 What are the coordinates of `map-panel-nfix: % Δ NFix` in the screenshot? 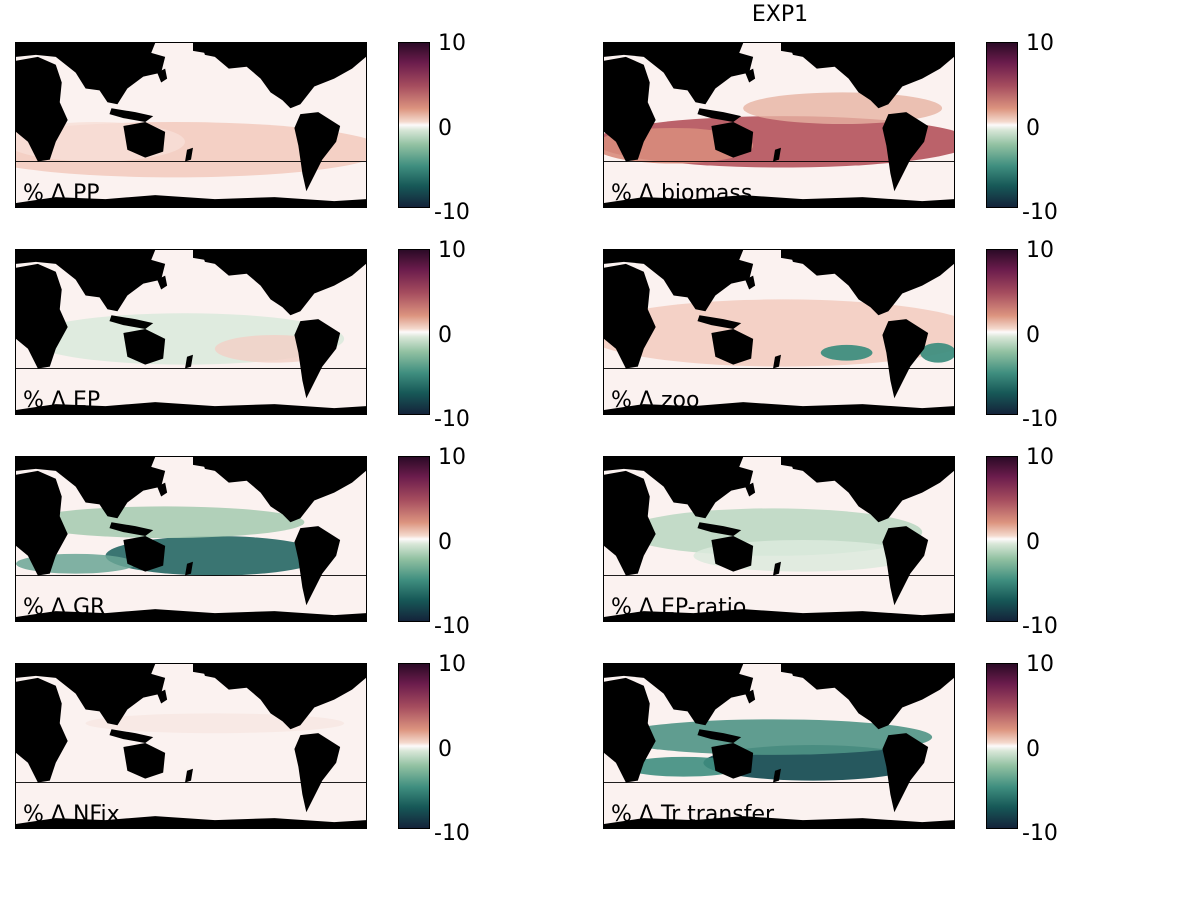 It's located at (191, 746).